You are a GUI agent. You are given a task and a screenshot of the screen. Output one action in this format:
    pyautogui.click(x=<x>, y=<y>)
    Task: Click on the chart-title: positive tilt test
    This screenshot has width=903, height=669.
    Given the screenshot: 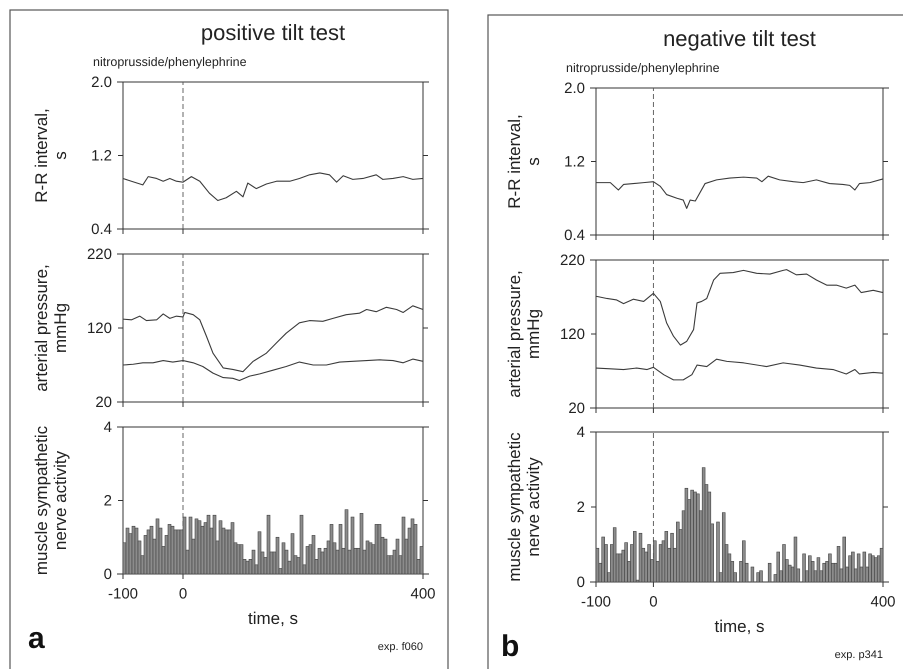 What is the action you would take?
    pyautogui.click(x=273, y=32)
    